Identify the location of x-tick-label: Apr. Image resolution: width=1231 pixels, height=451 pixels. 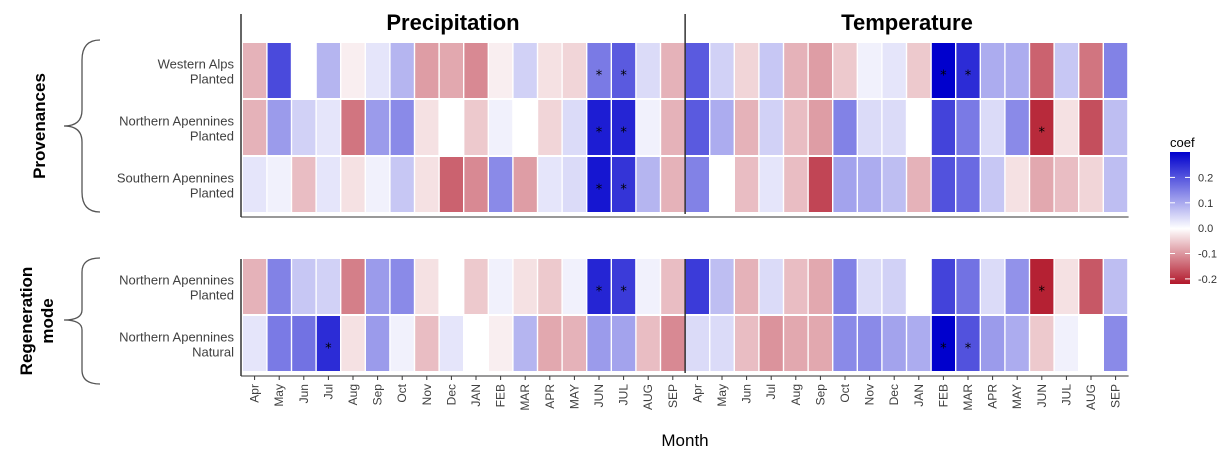
(255, 393).